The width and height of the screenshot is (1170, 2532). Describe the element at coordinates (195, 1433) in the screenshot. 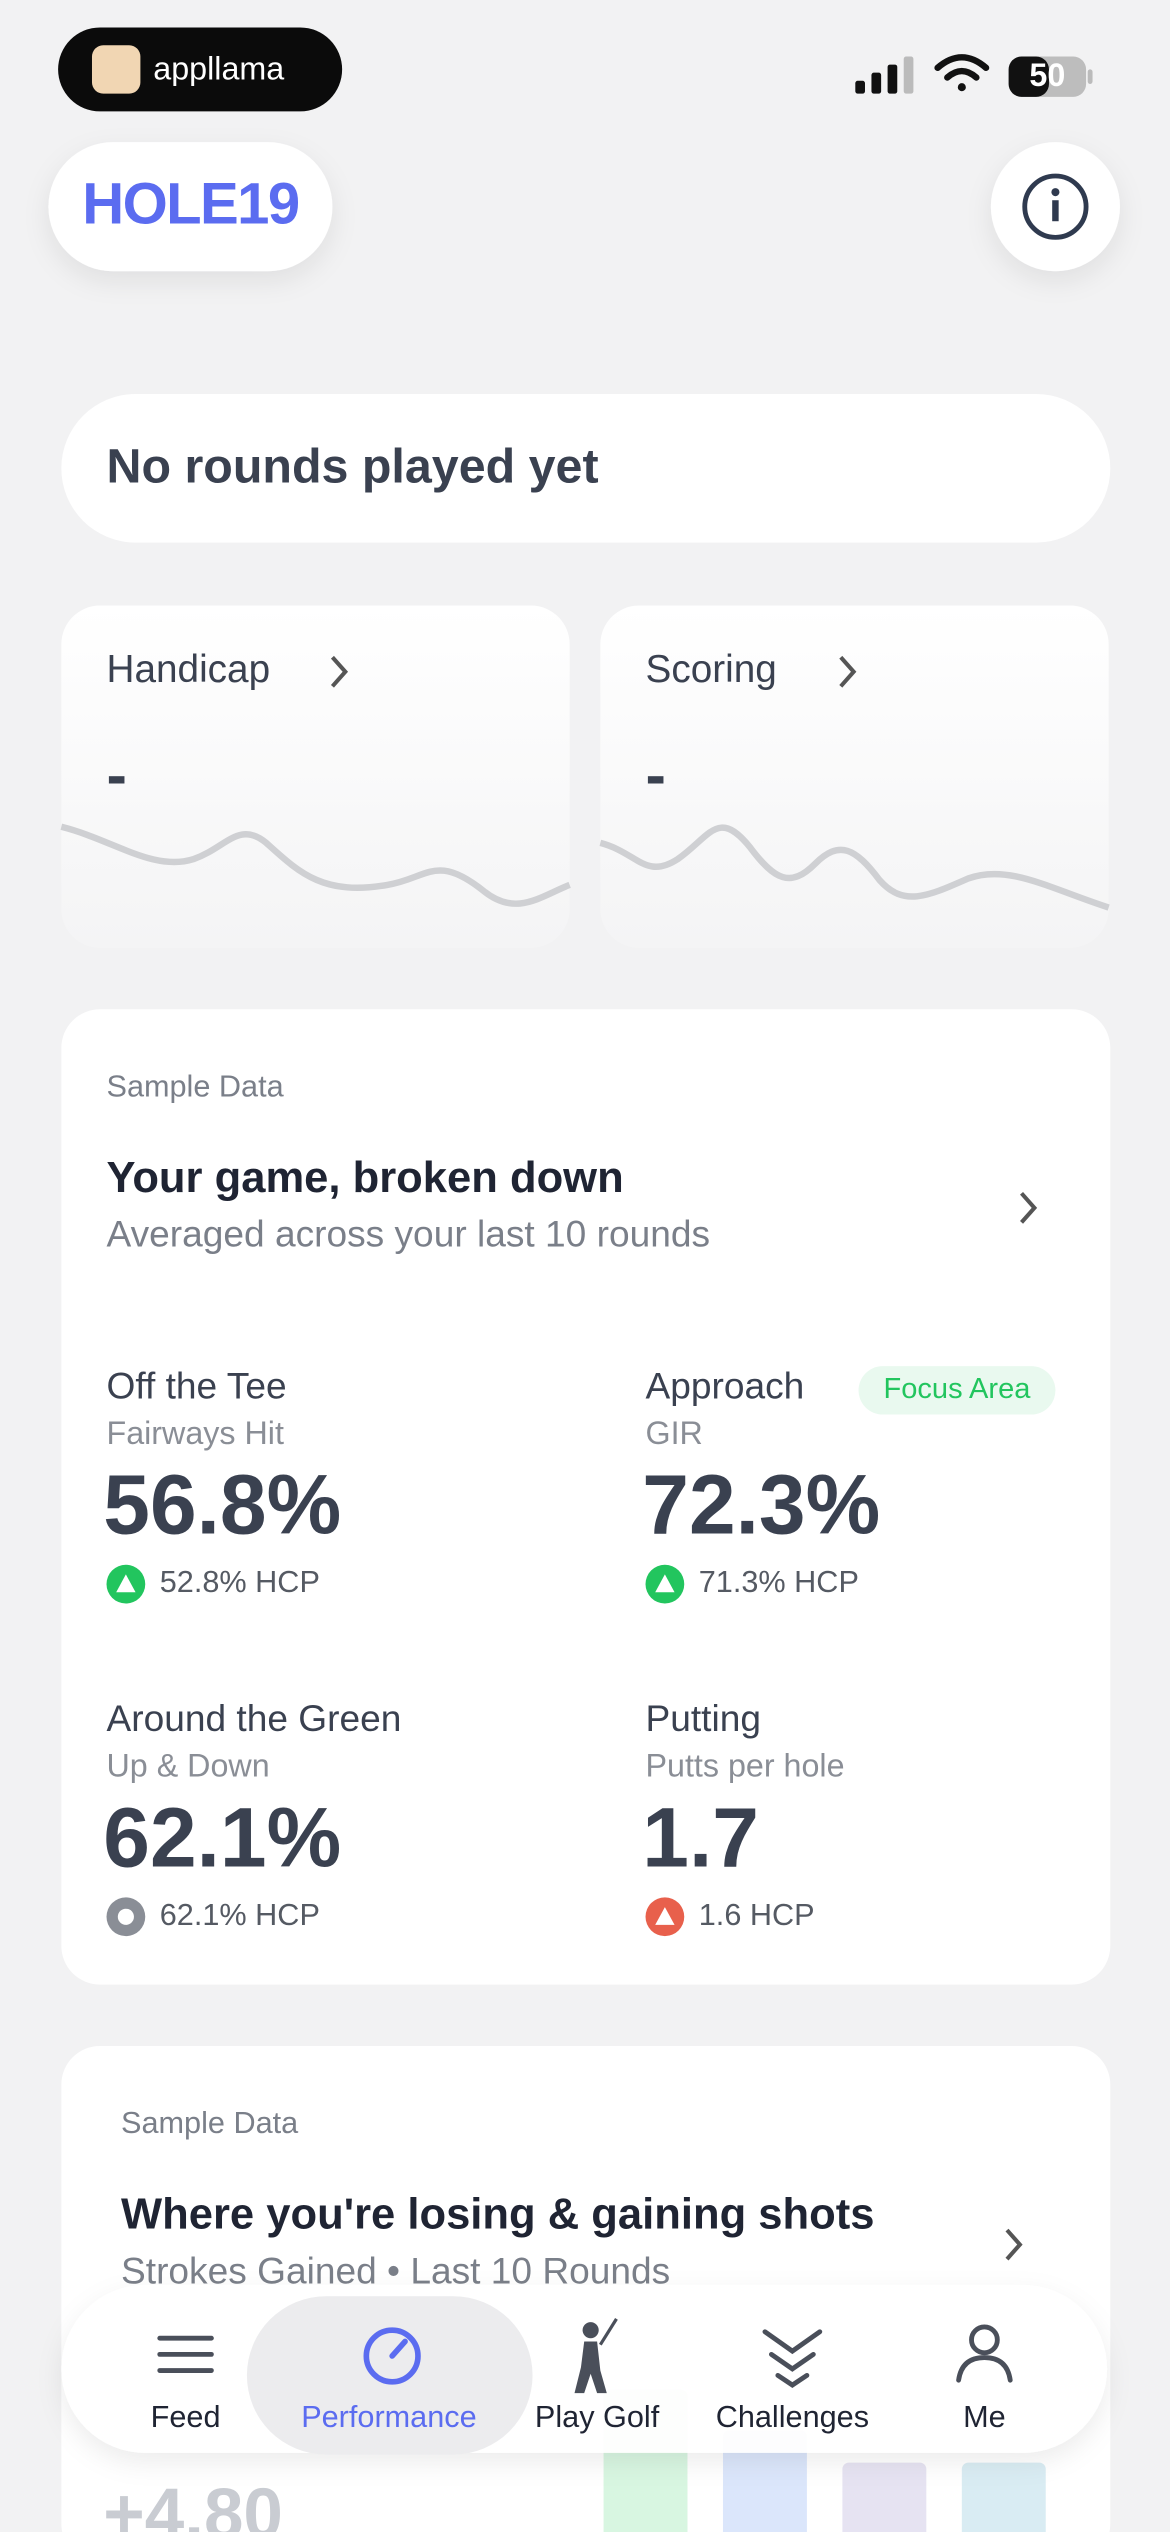

I see `stat-metric: Fairways Hit` at that location.